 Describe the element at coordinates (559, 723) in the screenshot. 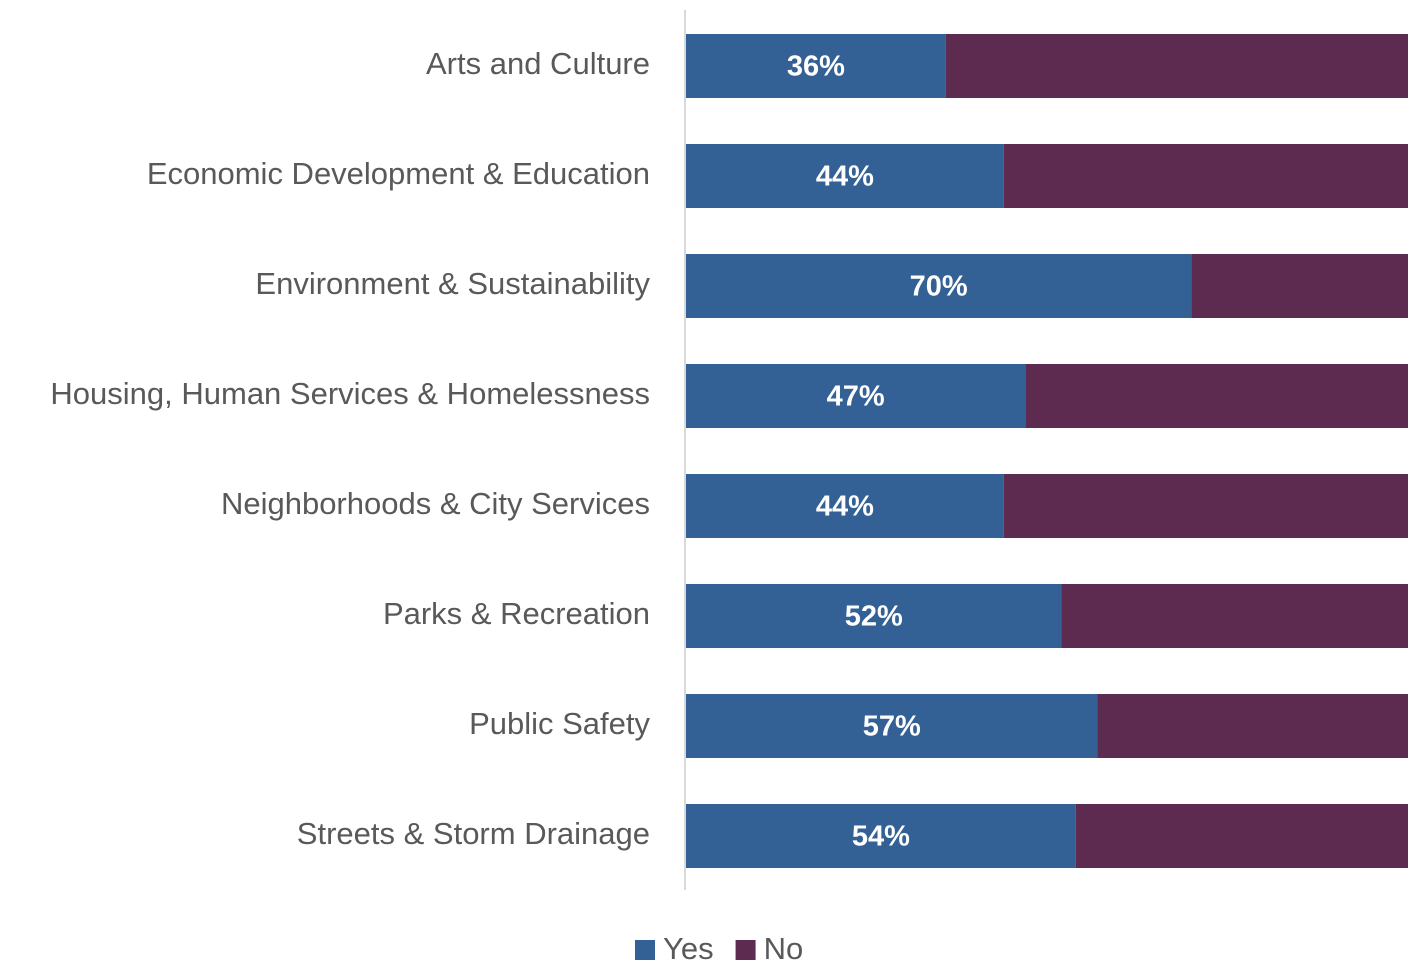

I see `category-label: Public Safety` at that location.